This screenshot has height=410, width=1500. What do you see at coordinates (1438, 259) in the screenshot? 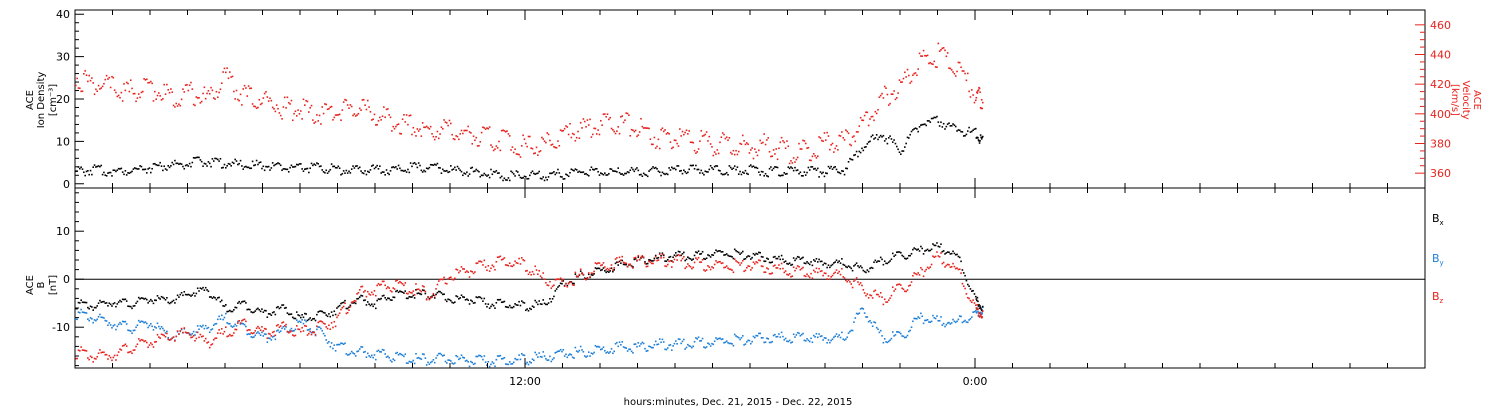
I see `b-legend-entry-y: By` at bounding box center [1438, 259].